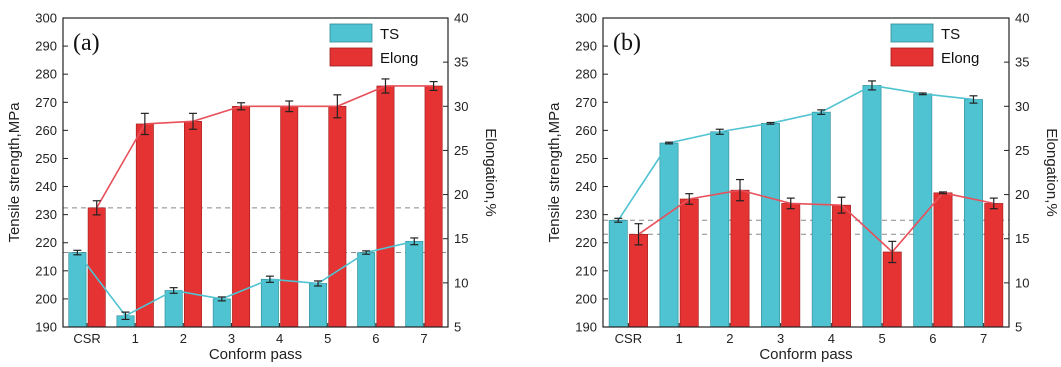  What do you see at coordinates (586, 74) in the screenshot?
I see `y-tick-label: 280` at bounding box center [586, 74].